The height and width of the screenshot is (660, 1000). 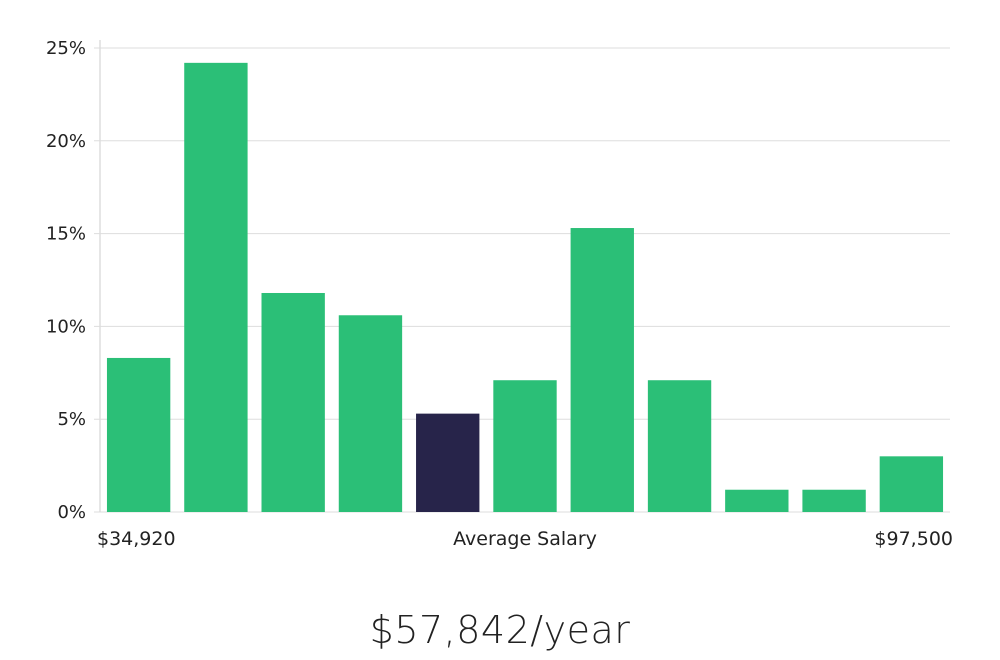 What do you see at coordinates (500, 630) in the screenshot?
I see `average-salary-value: $57,842/year` at bounding box center [500, 630].